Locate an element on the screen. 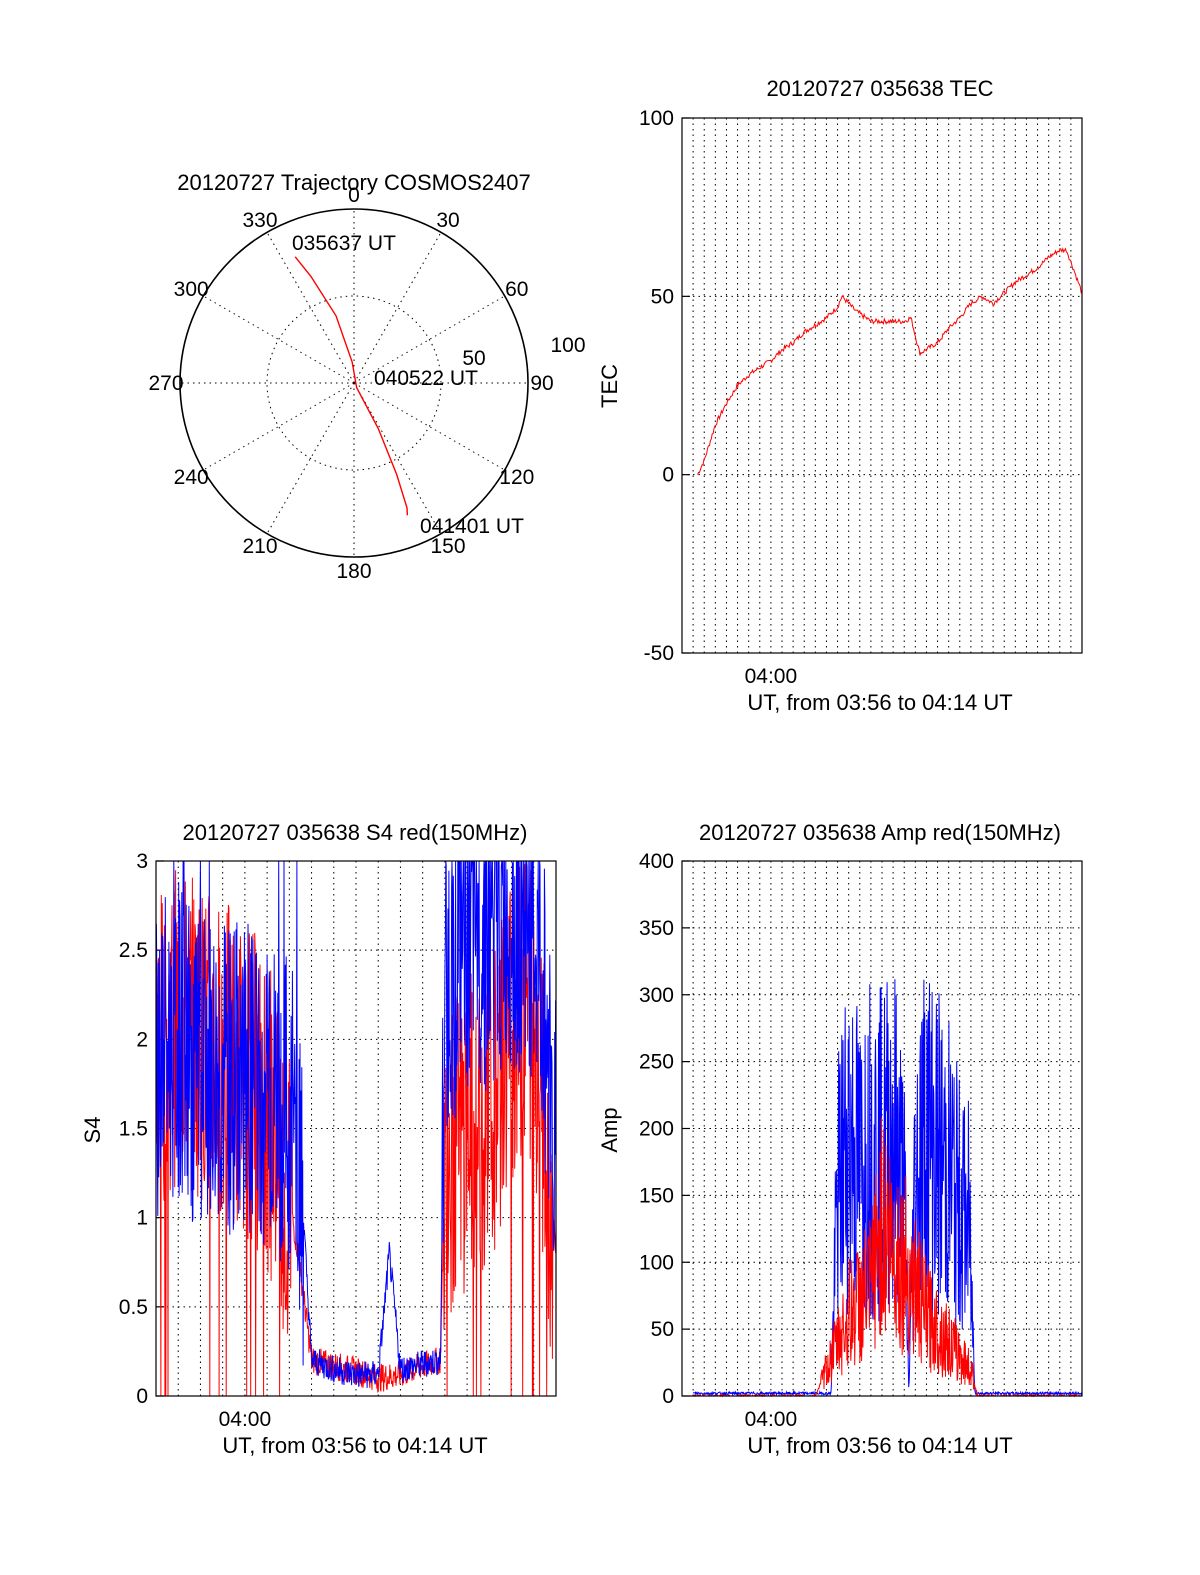 The image size is (1200, 1575). s4-y-tick-labels: 0 0.5 1 1.5 2 2.5 3 is located at coordinates (133, 1129).